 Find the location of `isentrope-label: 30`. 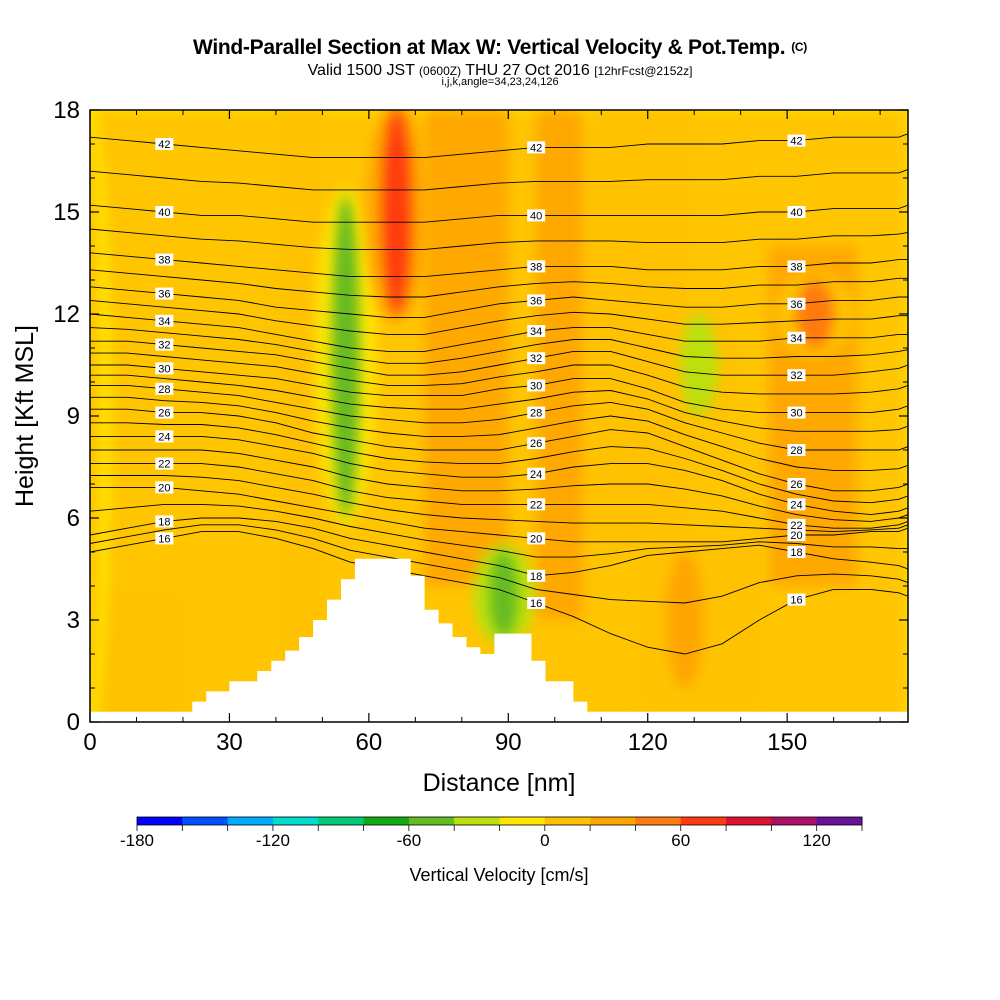

isentrope-label: 30 is located at coordinates (536, 385).